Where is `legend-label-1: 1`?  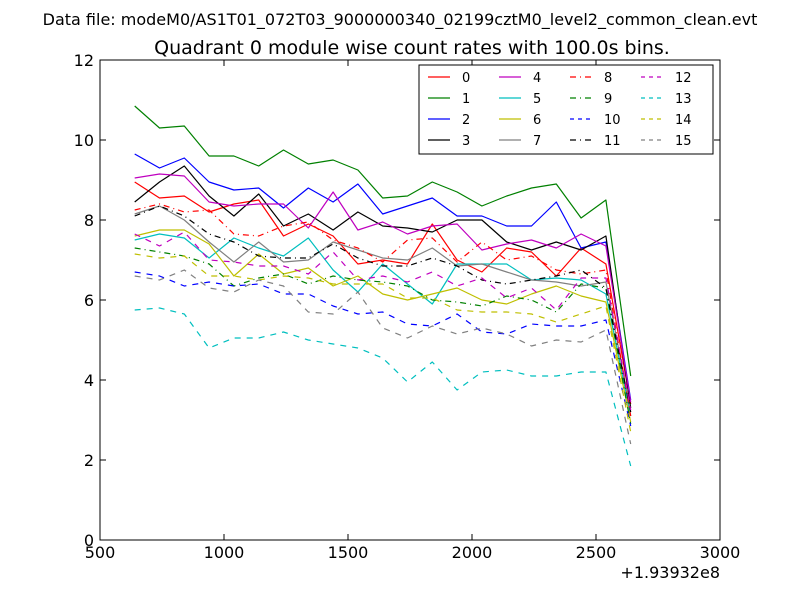
legend-label-1: 1 is located at coordinates (466, 99).